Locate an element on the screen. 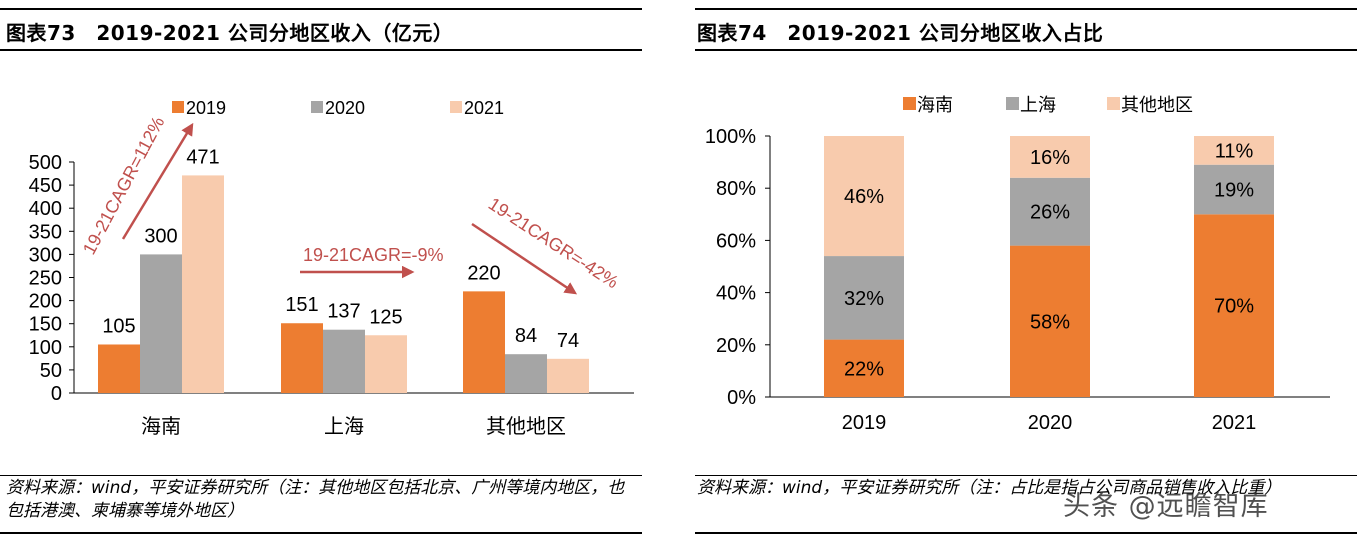 The image size is (1357, 538). data-label: 220 is located at coordinates (483, 273).